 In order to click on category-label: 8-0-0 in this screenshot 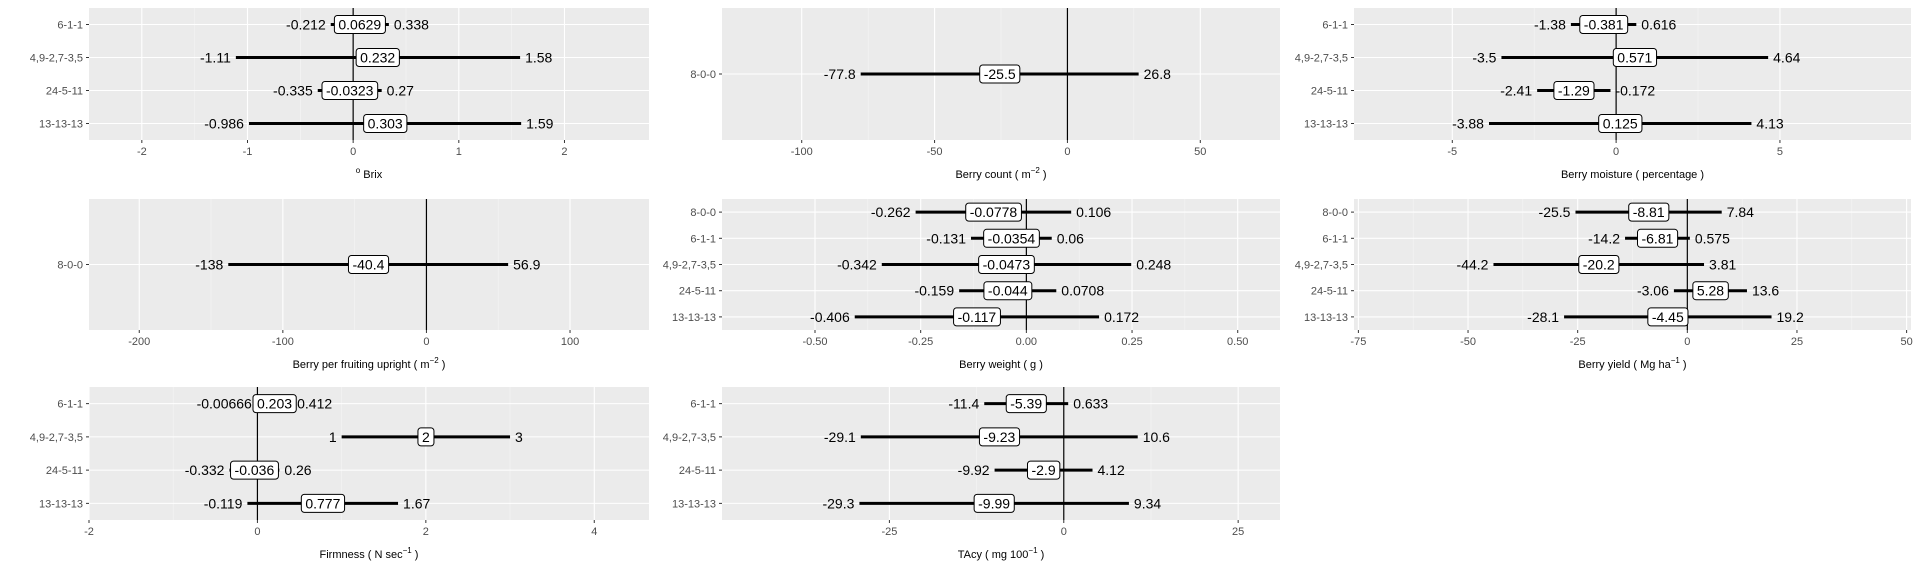, I will do `click(703, 75)`.